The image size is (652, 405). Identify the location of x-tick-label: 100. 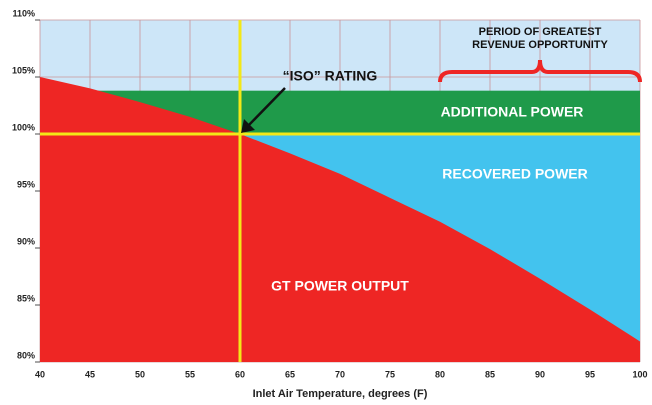
(639, 374).